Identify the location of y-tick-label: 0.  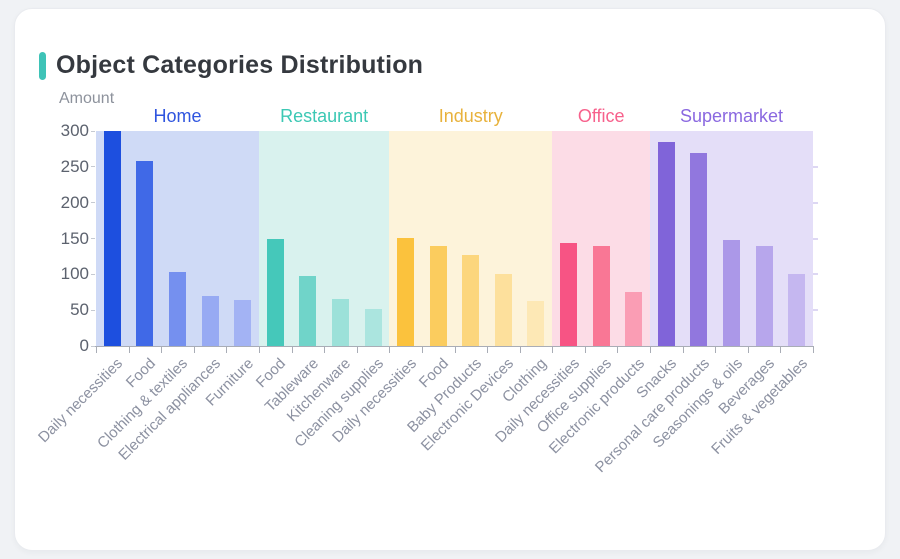
(84, 345).